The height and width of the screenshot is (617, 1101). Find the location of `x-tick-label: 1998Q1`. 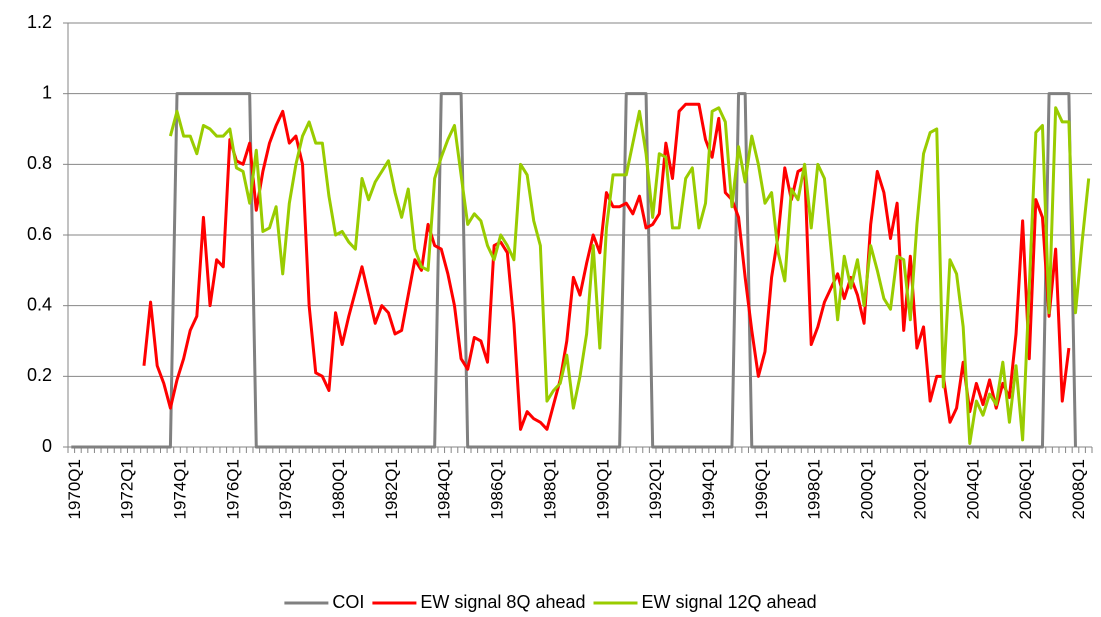

x-tick-label: 1998Q1 is located at coordinates (814, 489).